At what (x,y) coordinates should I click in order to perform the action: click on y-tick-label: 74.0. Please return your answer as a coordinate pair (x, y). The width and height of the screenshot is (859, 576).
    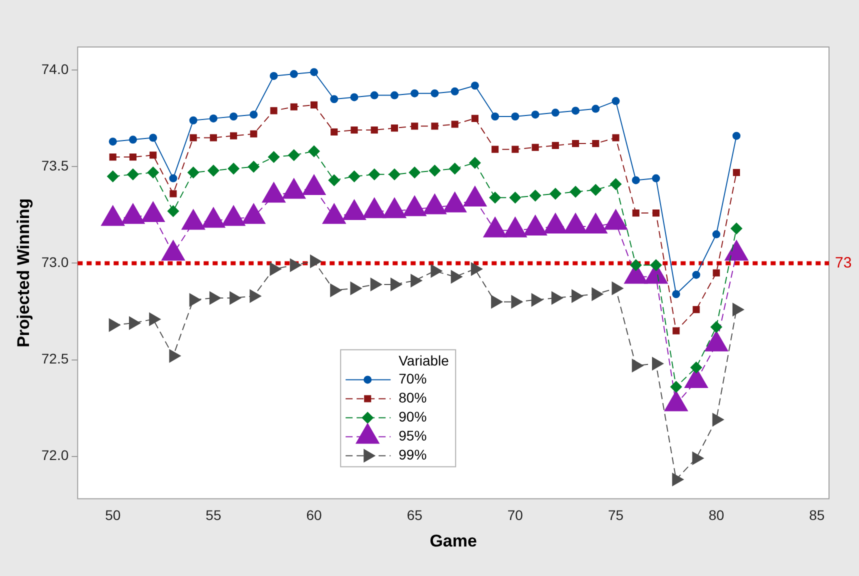
    Looking at the image, I should click on (55, 69).